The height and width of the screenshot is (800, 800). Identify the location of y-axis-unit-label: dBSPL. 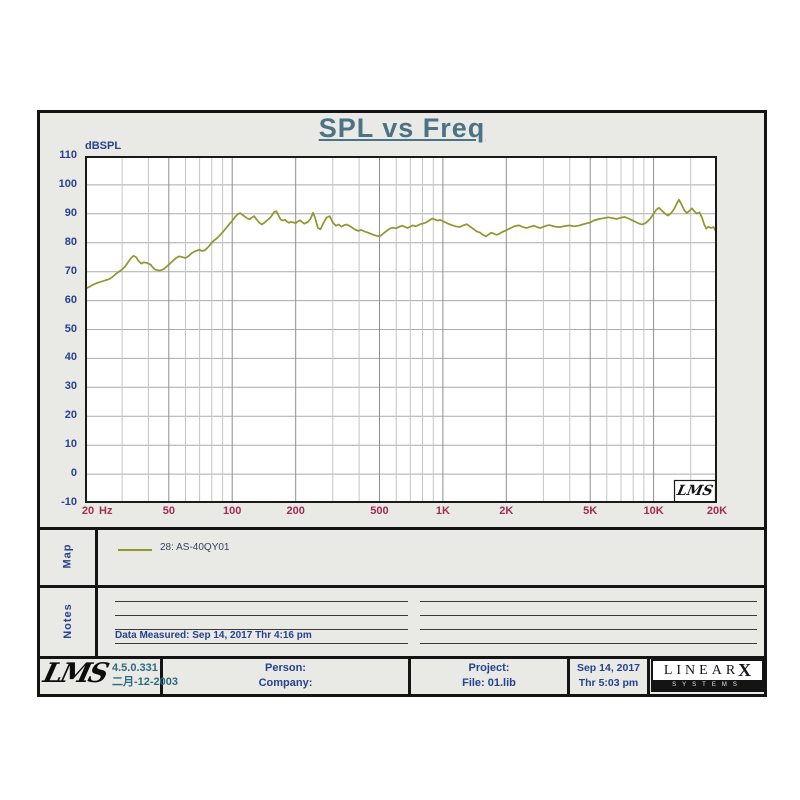
(103, 146).